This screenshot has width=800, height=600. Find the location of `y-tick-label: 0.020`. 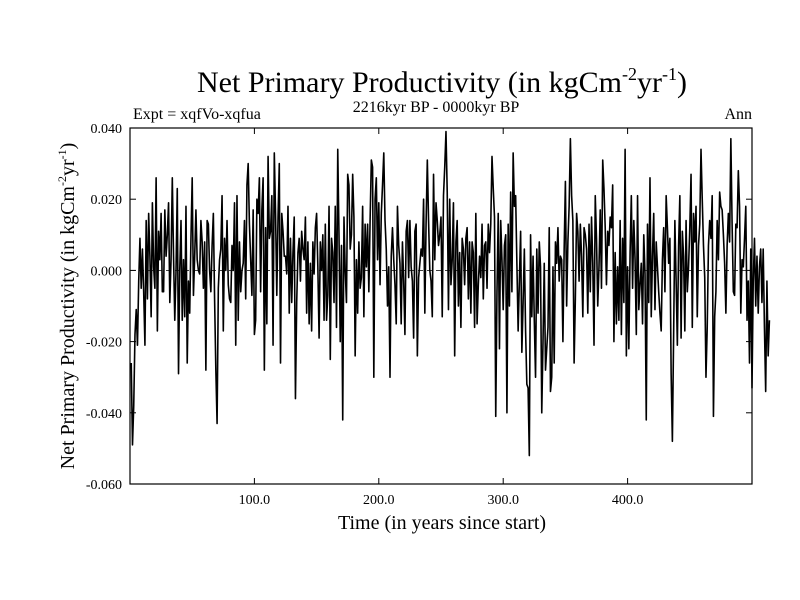

y-tick-label: 0.020 is located at coordinates (107, 200).